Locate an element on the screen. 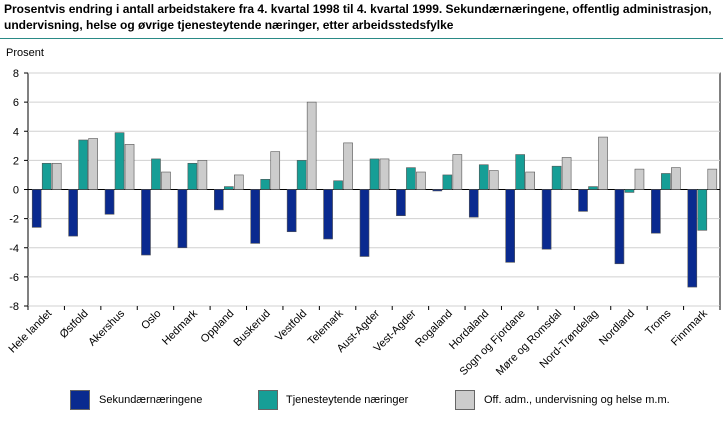 Image resolution: width=723 pixels, height=427 pixels. bar-off-adm-undervisning-og-helse-m-m--4 is located at coordinates (202, 175).